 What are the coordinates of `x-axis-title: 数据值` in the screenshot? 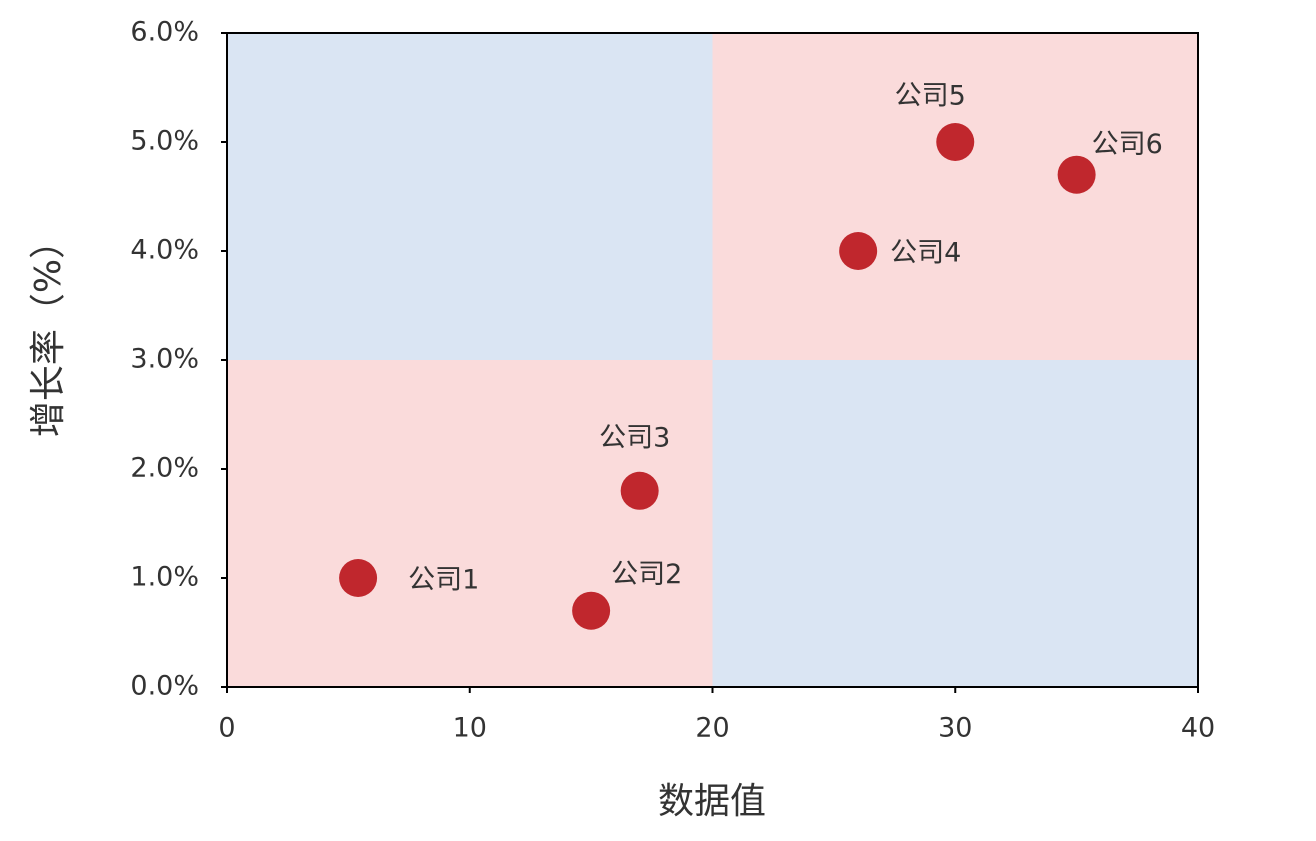 It's located at (712, 801).